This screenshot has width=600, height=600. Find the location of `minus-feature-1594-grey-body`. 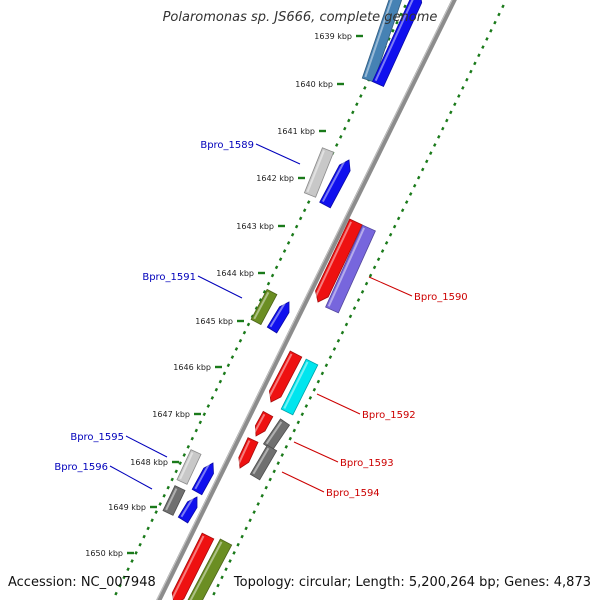

minus-feature-1594-grey-body is located at coordinates (263, 462).